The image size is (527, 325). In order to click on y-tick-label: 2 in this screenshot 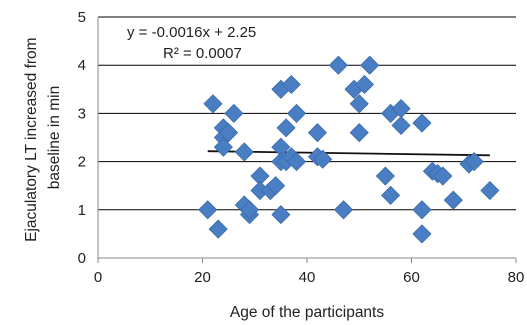, I will do `click(82, 162)`.